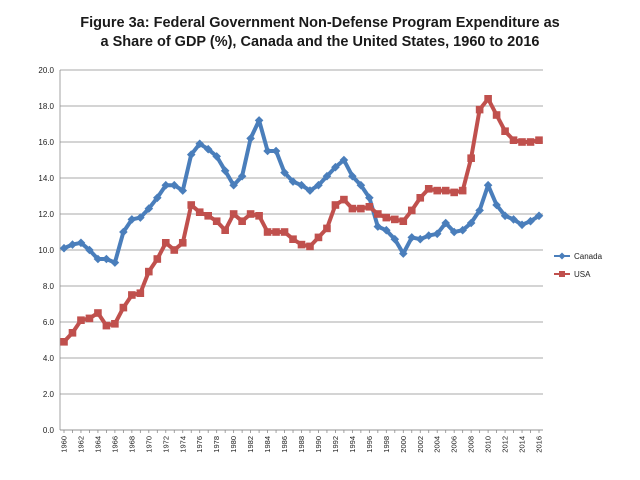 The width and height of the screenshot is (640, 480). Describe the element at coordinates (148, 444) in the screenshot. I see `x-tick-label: 1970` at that location.